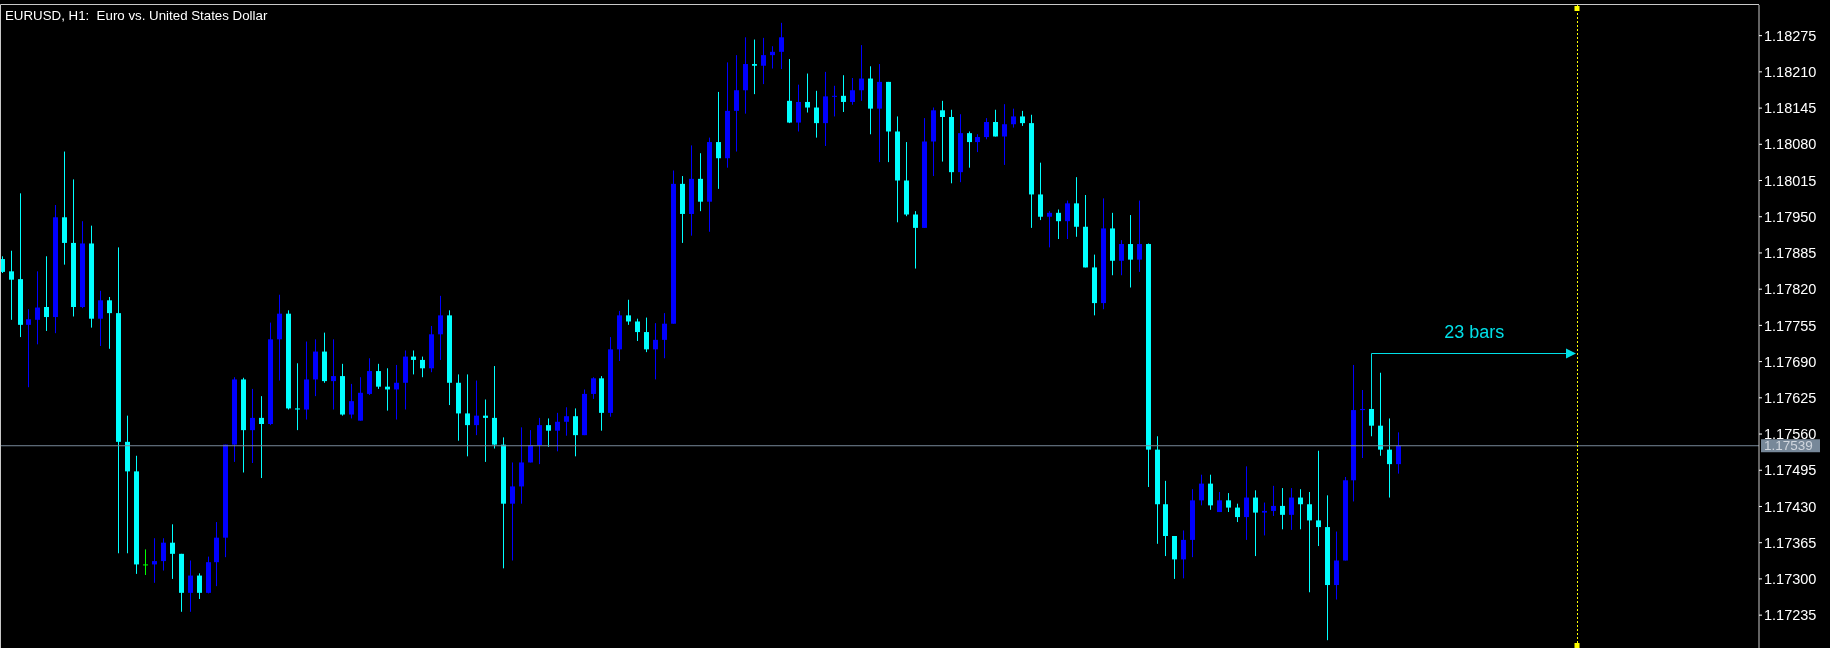  What do you see at coordinates (1790, 108) in the screenshot?
I see `y-tick-label: 1.18145` at bounding box center [1790, 108].